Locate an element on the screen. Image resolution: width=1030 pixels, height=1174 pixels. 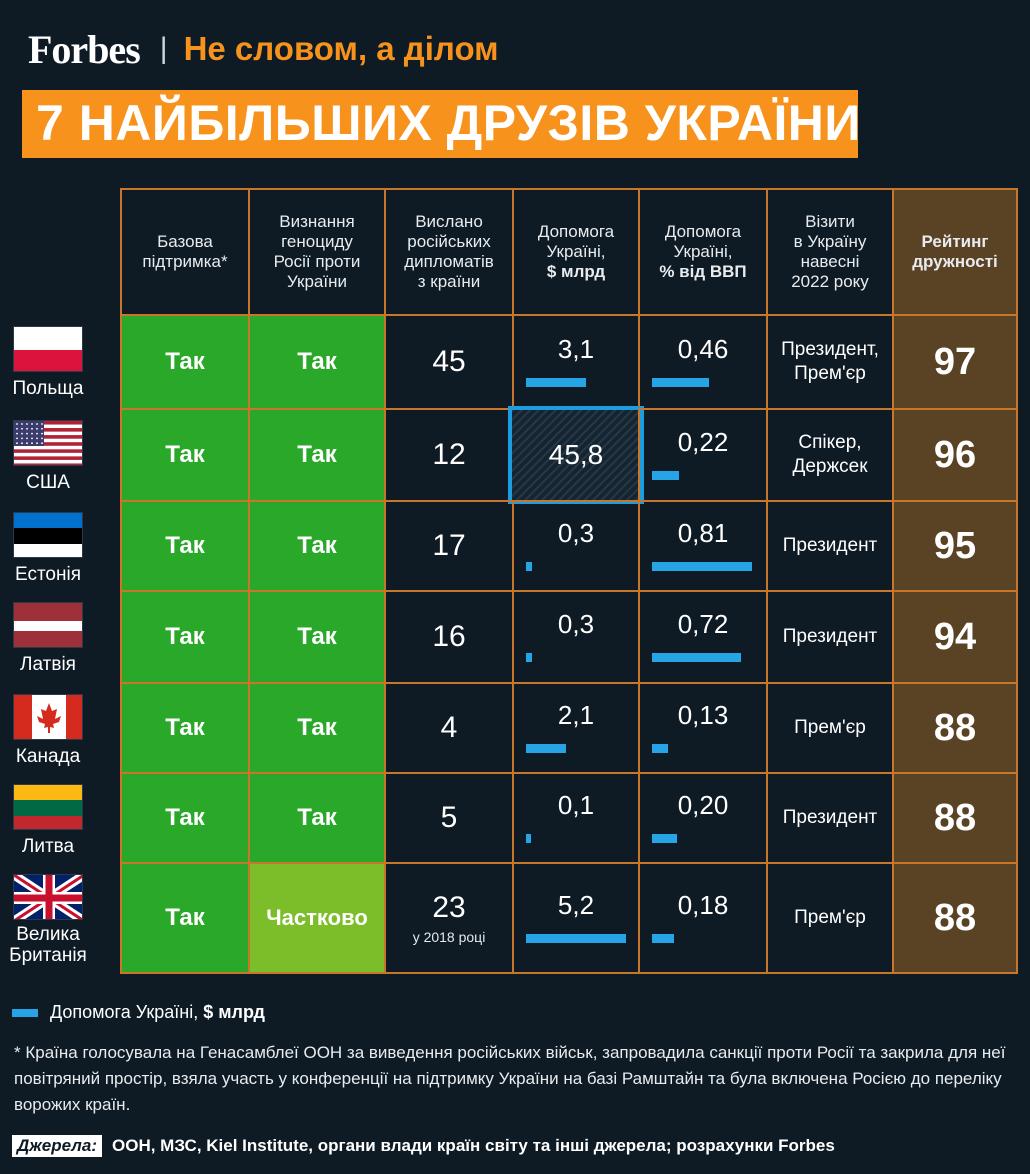
rating-cell: 95 is located at coordinates (955, 546).